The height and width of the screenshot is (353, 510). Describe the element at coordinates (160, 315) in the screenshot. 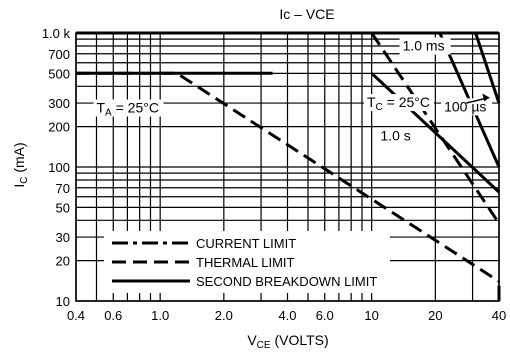

I see `x-tick-label: 1.0` at that location.